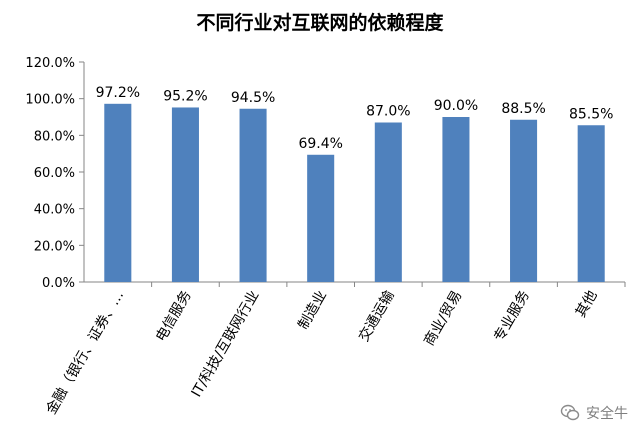 The width and height of the screenshot is (640, 435). Describe the element at coordinates (174, 316) in the screenshot. I see `category-label: 电信服务` at that location.